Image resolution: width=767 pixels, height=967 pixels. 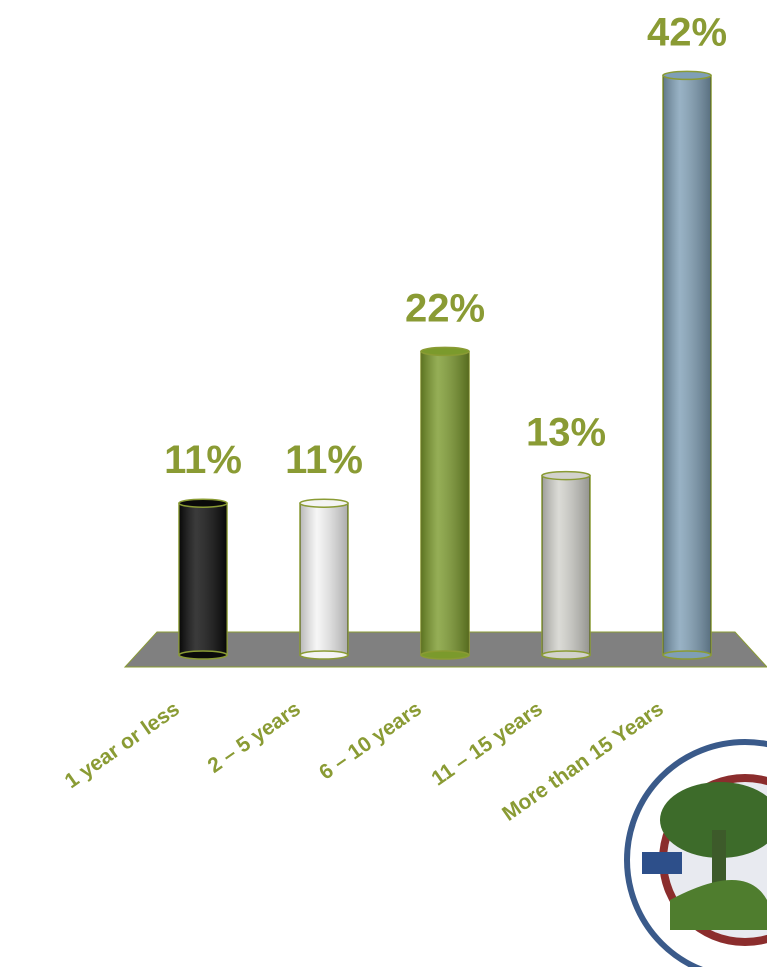 I want to click on x-tick-label: 2 – 5 years, so click(x=254, y=737).